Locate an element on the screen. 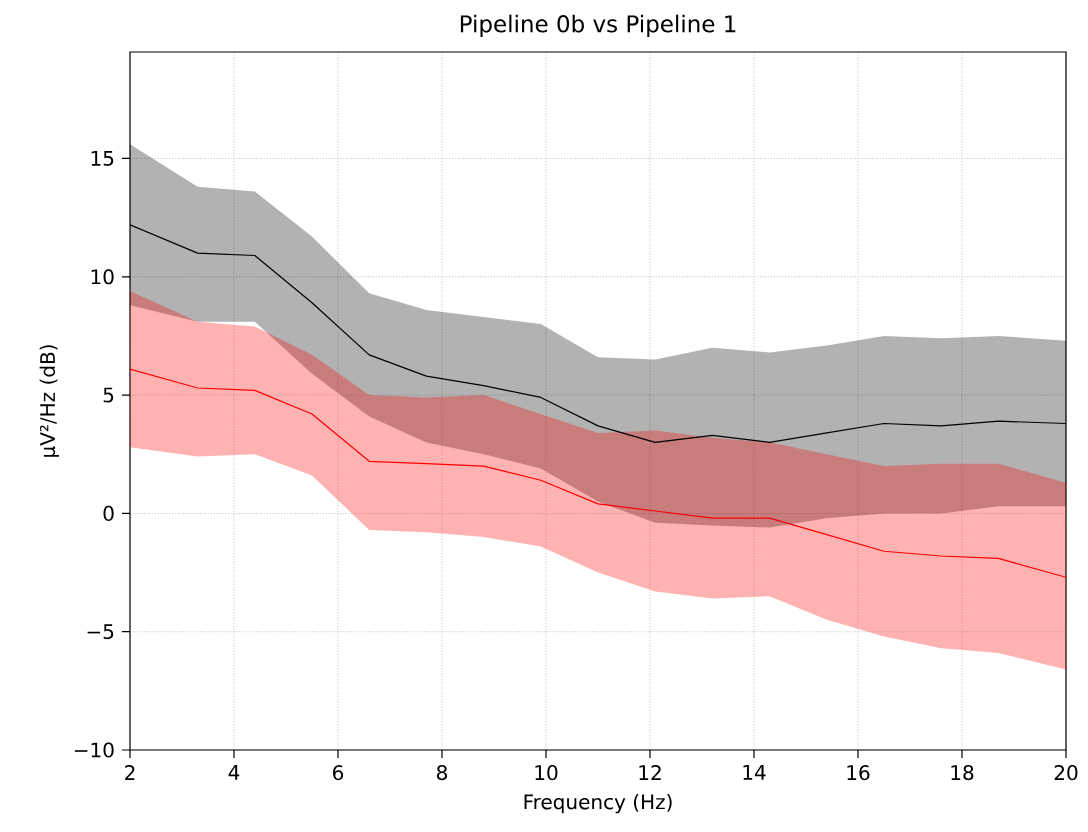 The height and width of the screenshot is (832, 1088). x-tick-label: 8 is located at coordinates (441, 773).